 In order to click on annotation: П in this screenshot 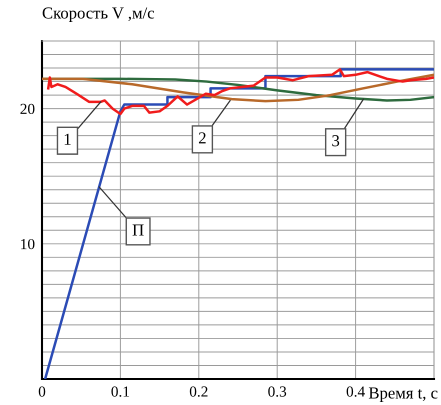, I will do `click(138, 230)`.